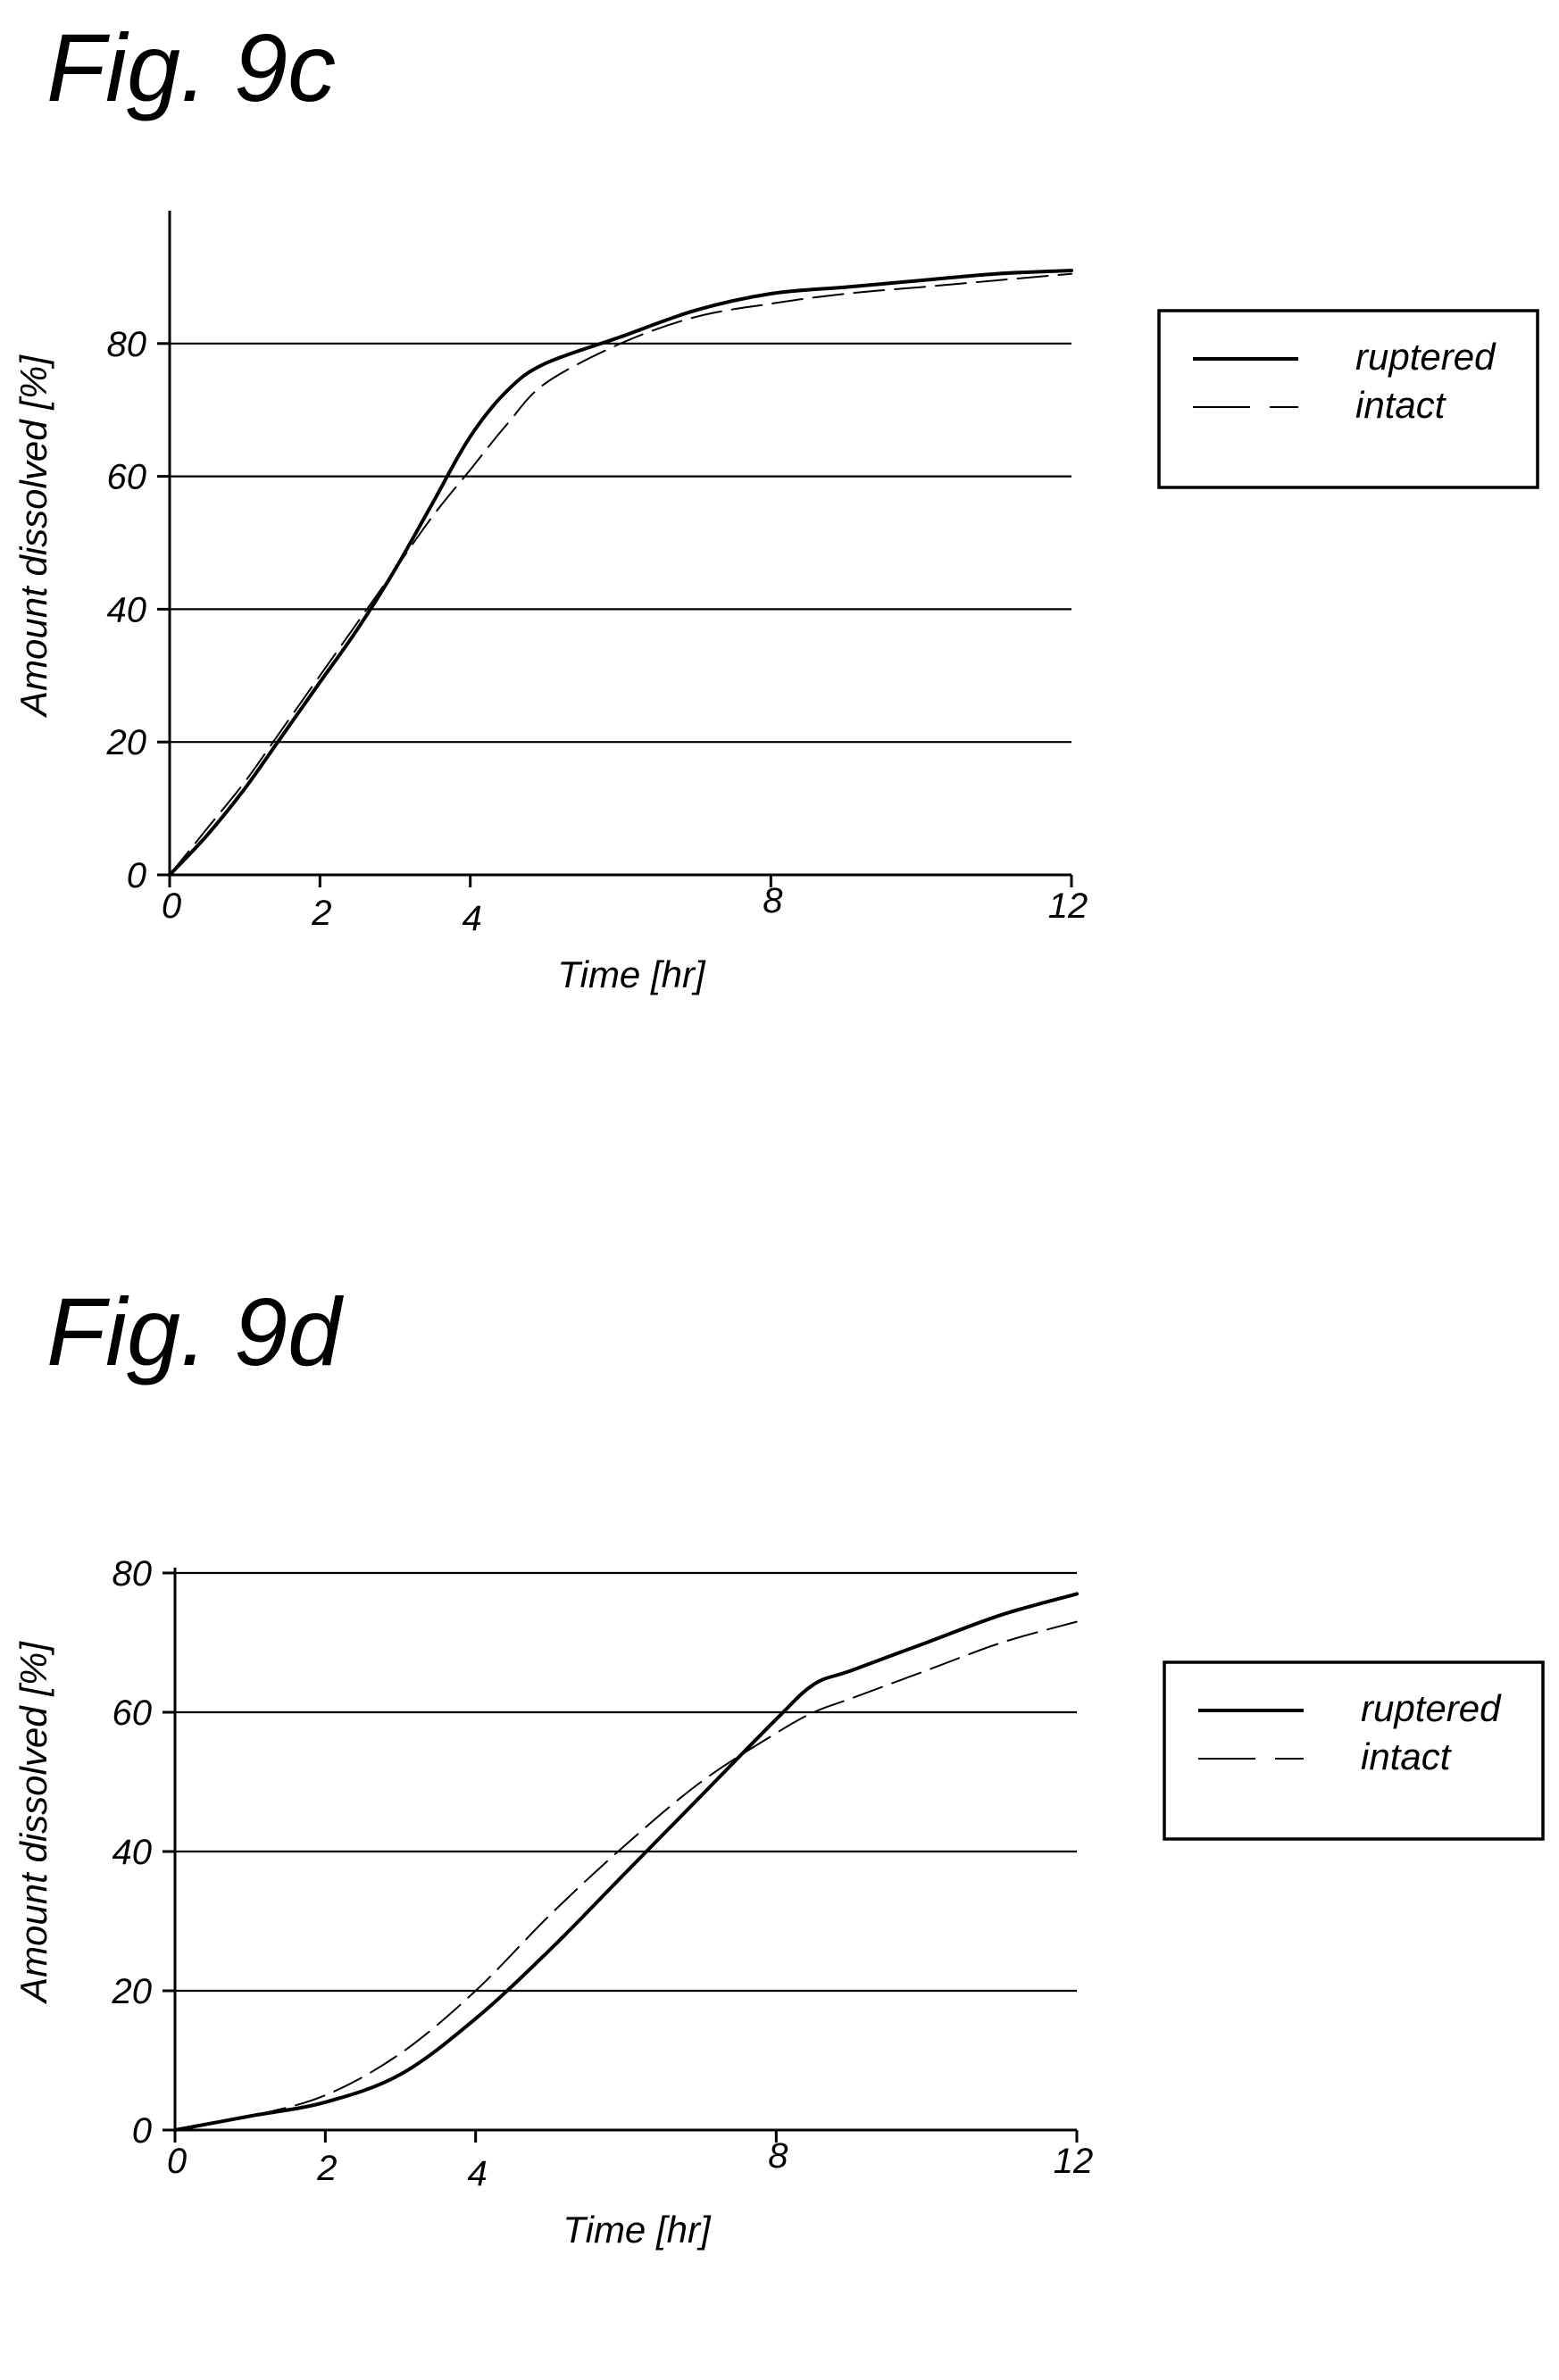 This screenshot has width=1559, height=2380. What do you see at coordinates (191, 67) in the screenshot?
I see `figure-title: Fig. 9c` at bounding box center [191, 67].